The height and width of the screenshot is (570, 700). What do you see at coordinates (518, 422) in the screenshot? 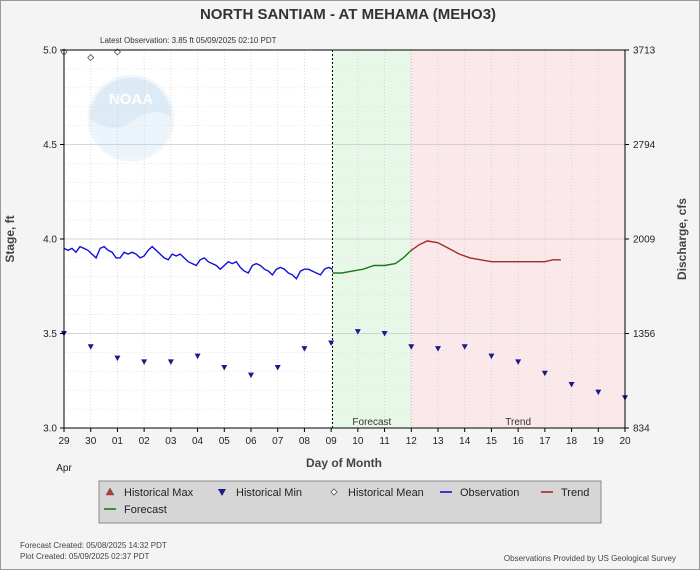
I see `region-label-1: Trend` at bounding box center [518, 422].